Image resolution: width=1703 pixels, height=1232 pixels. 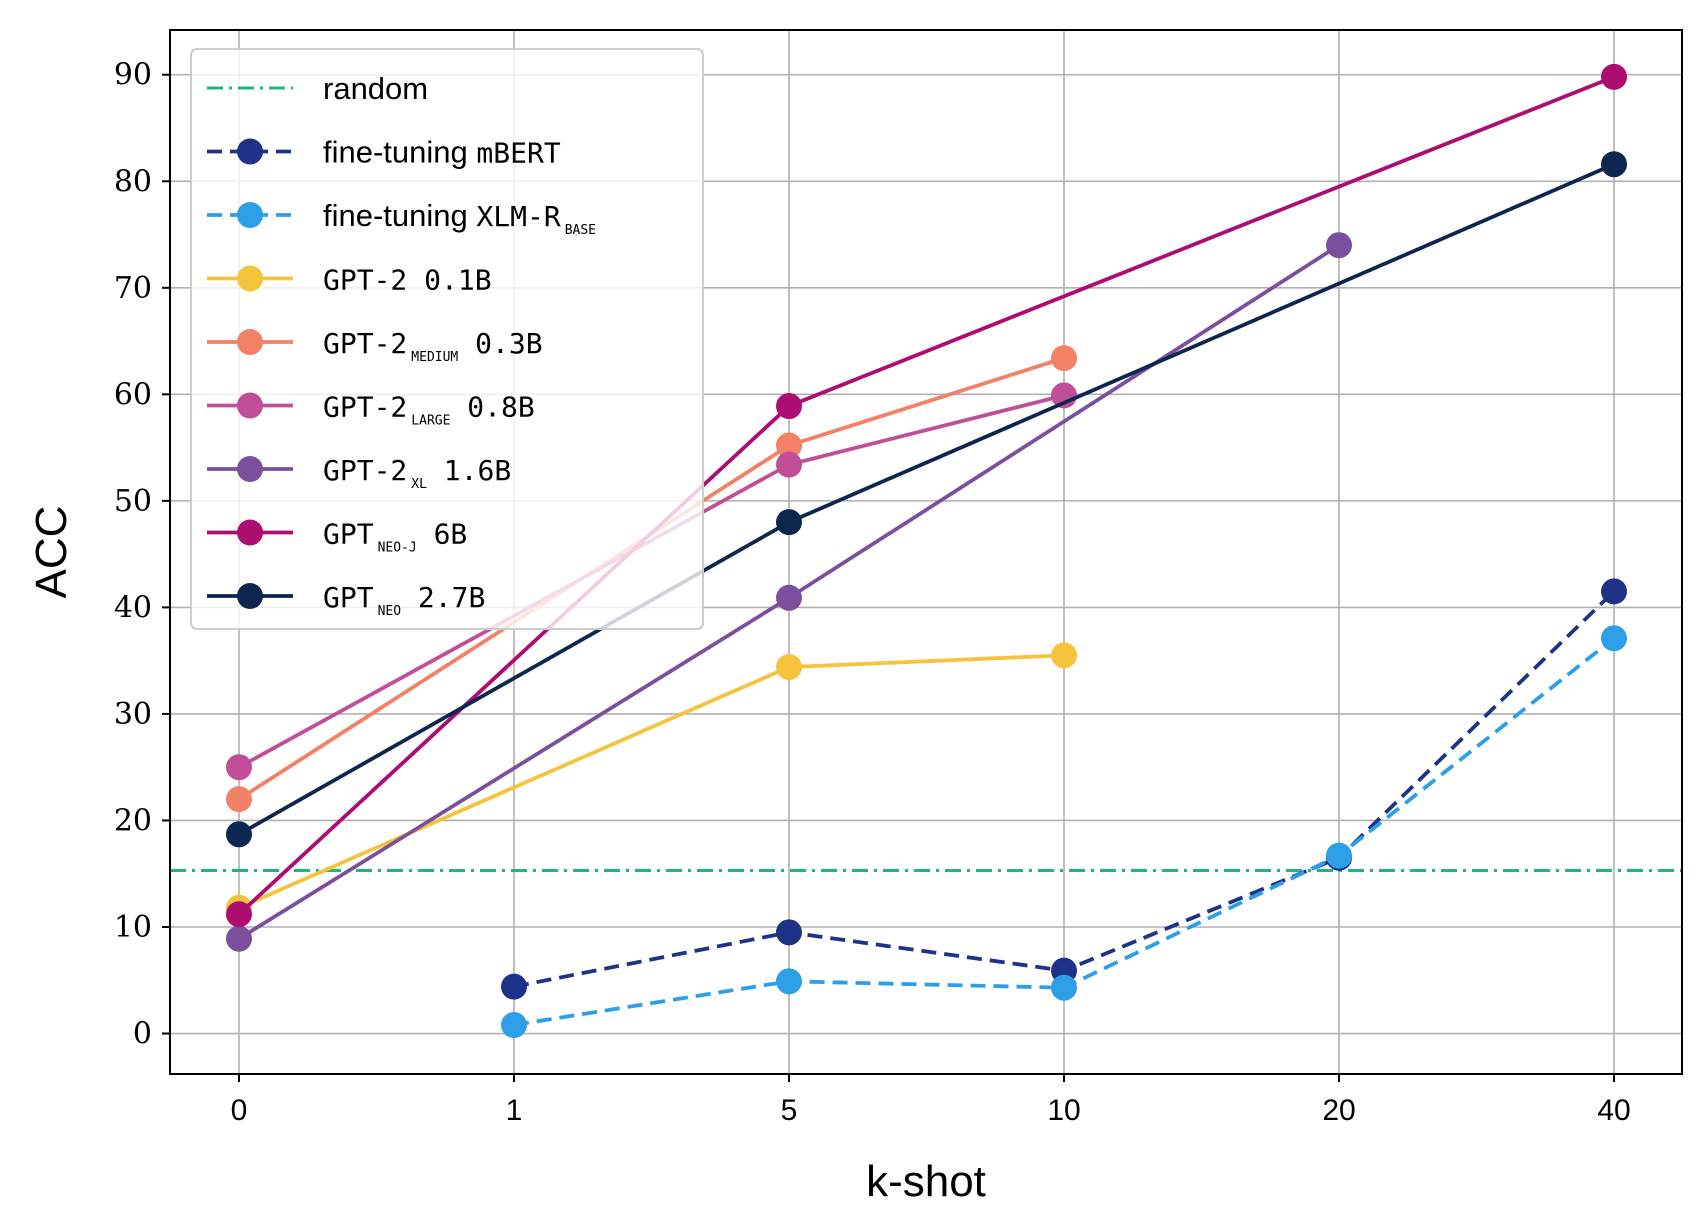 I want to click on x-axis-ticks: 0 1 5 10 20 40, so click(x=931, y=1100).